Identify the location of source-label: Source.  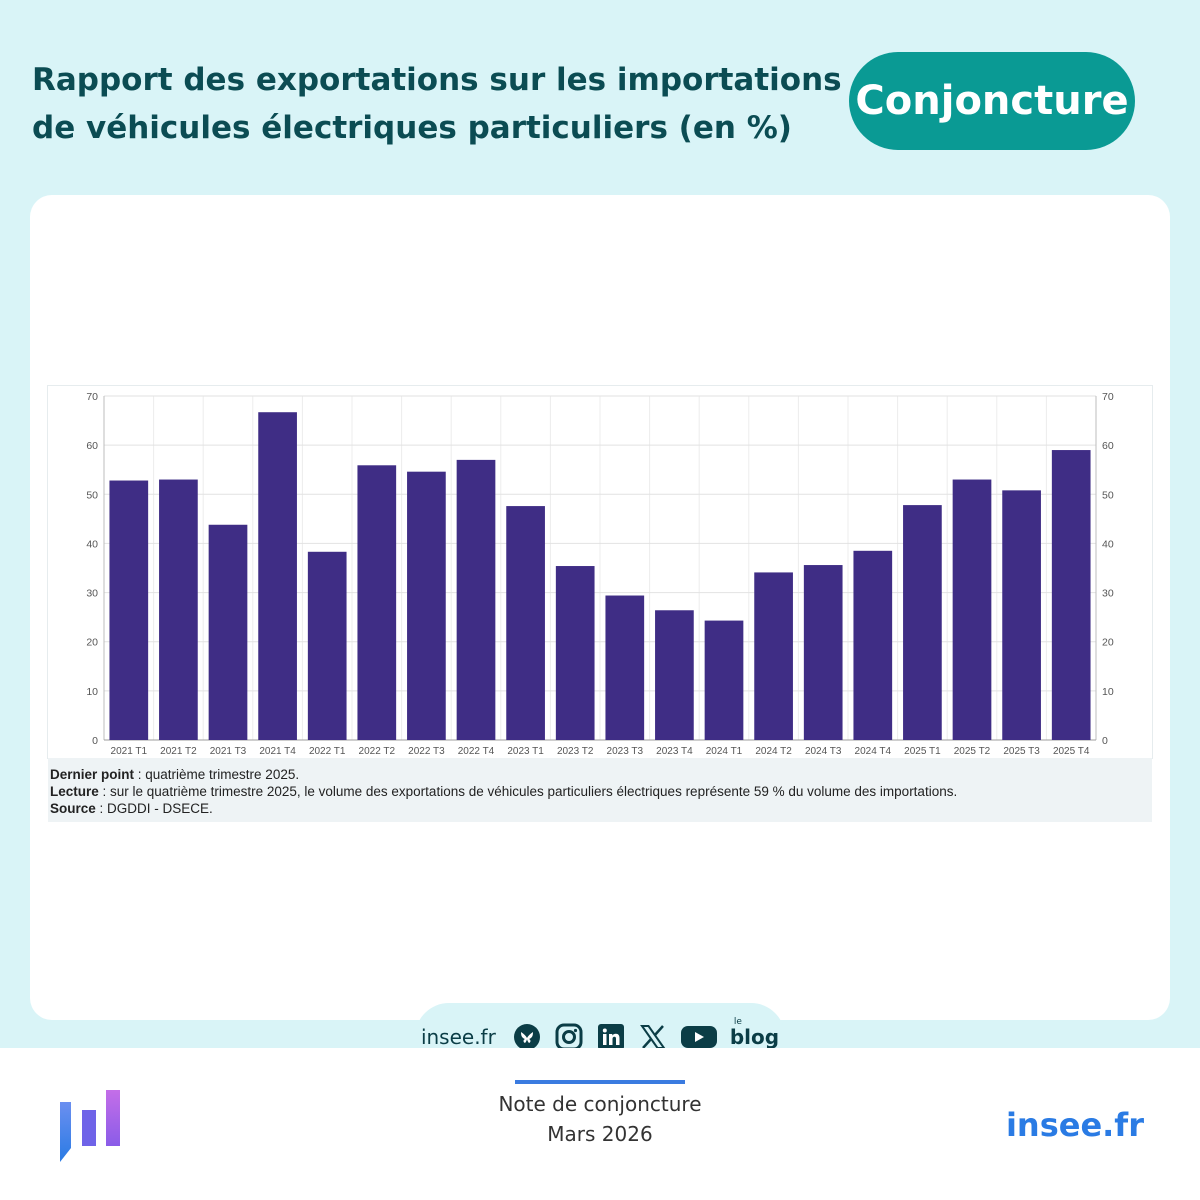
(73, 808).